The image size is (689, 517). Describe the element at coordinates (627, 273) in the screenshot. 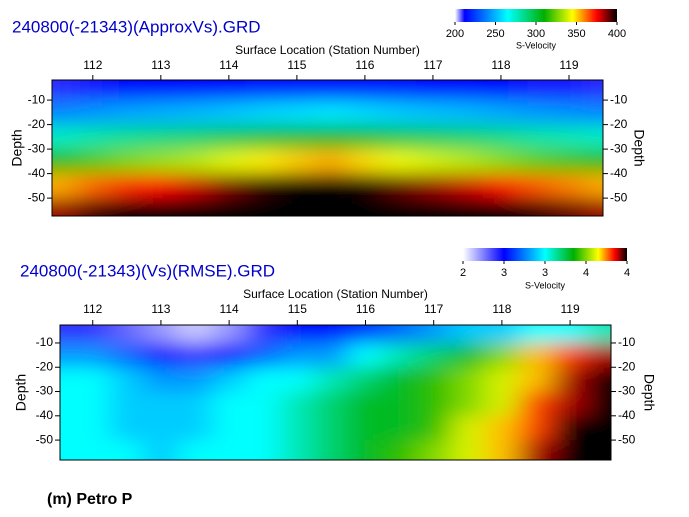

I see `colorbar-tick-label: 4` at that location.